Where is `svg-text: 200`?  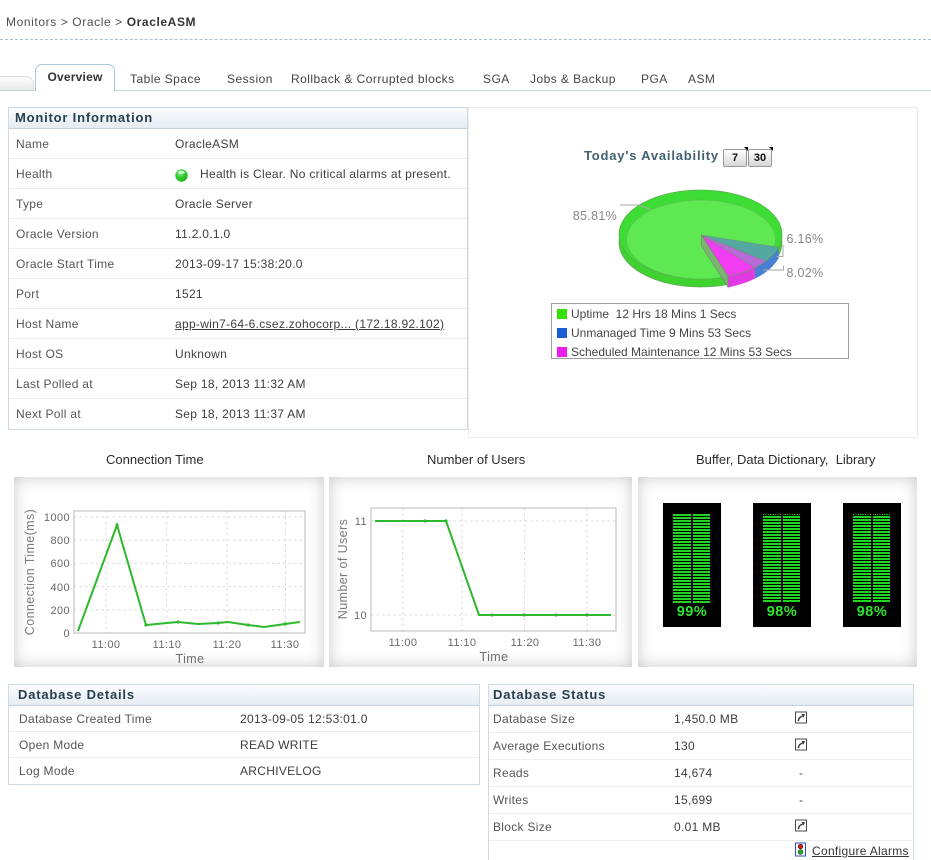 svg-text: 200 is located at coordinates (60, 611).